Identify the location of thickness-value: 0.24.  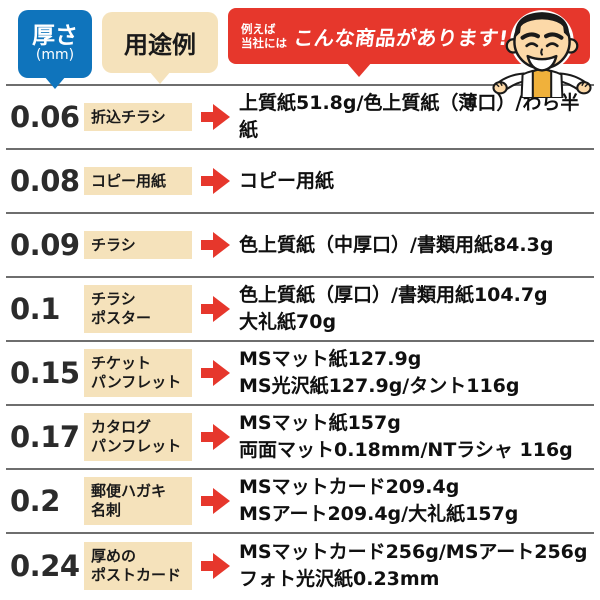
(45, 566).